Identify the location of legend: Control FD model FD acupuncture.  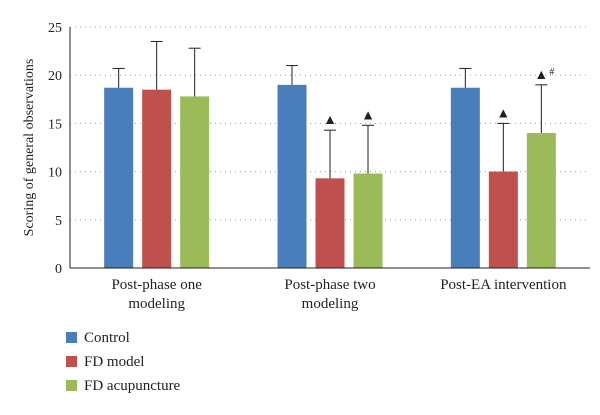
(123, 362).